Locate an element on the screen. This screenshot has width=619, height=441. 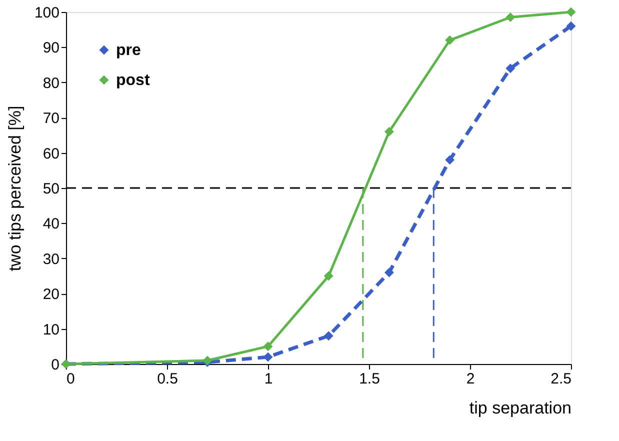
y-tick-label: 0 is located at coordinates (55, 365).